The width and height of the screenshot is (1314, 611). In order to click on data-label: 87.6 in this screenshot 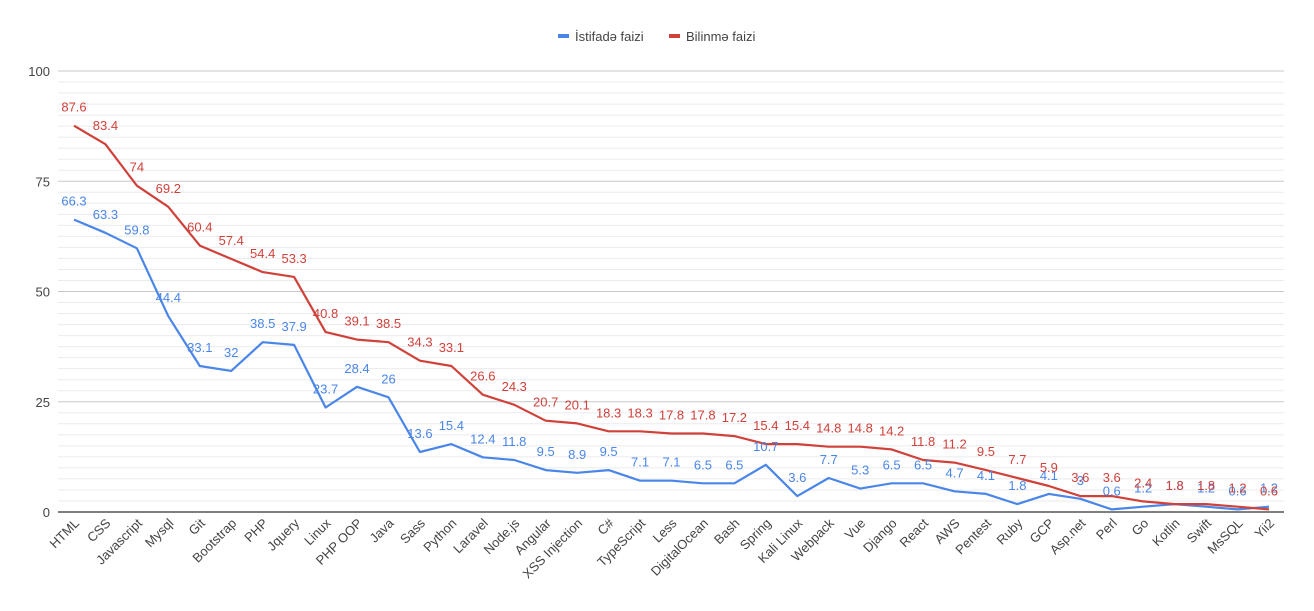, I will do `click(73, 107)`.